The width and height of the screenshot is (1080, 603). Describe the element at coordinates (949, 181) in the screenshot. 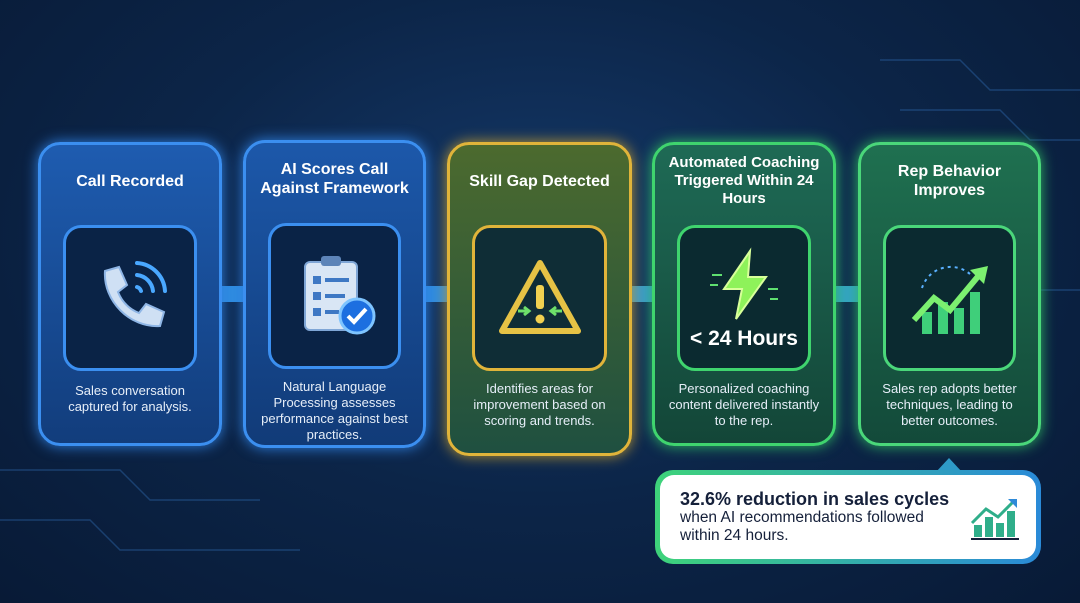

I see `step-title: Rep Behavior Improves` at that location.